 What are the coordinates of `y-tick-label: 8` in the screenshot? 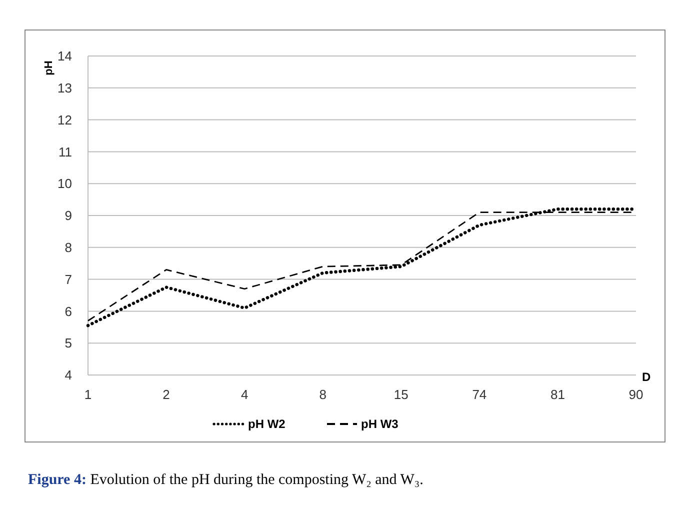 It's located at (68, 247).